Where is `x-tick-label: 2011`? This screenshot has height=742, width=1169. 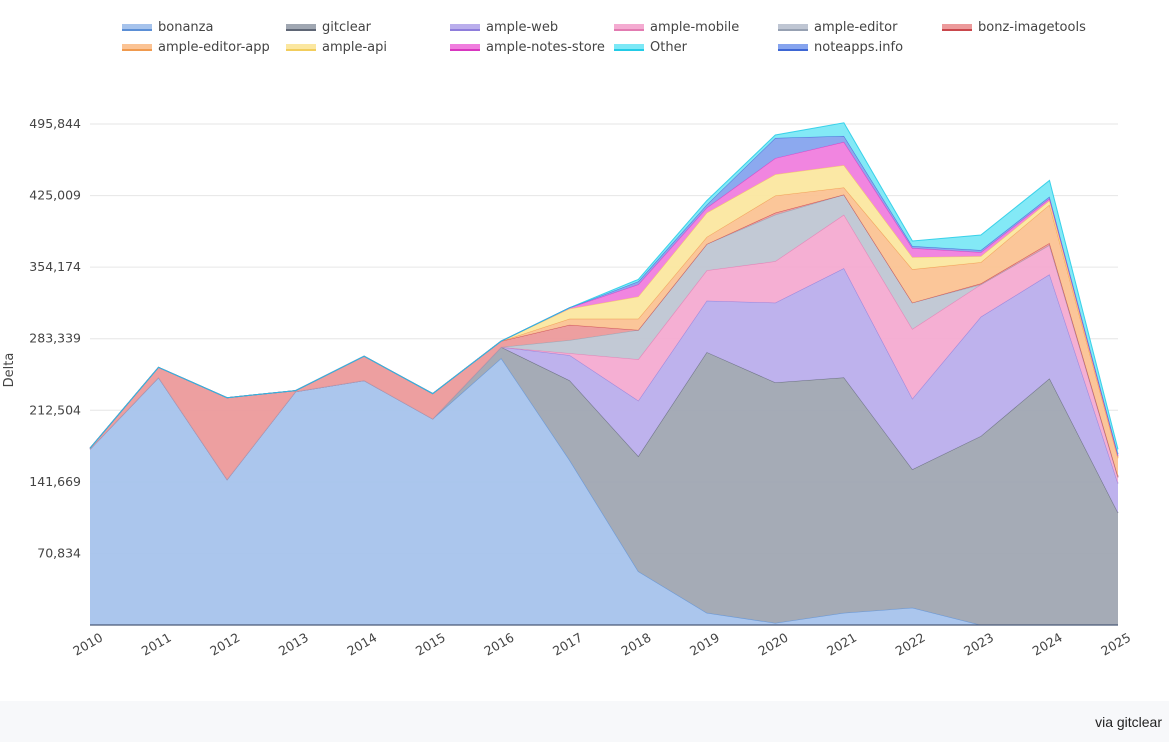 x-tick-label: 2011 is located at coordinates (156, 644).